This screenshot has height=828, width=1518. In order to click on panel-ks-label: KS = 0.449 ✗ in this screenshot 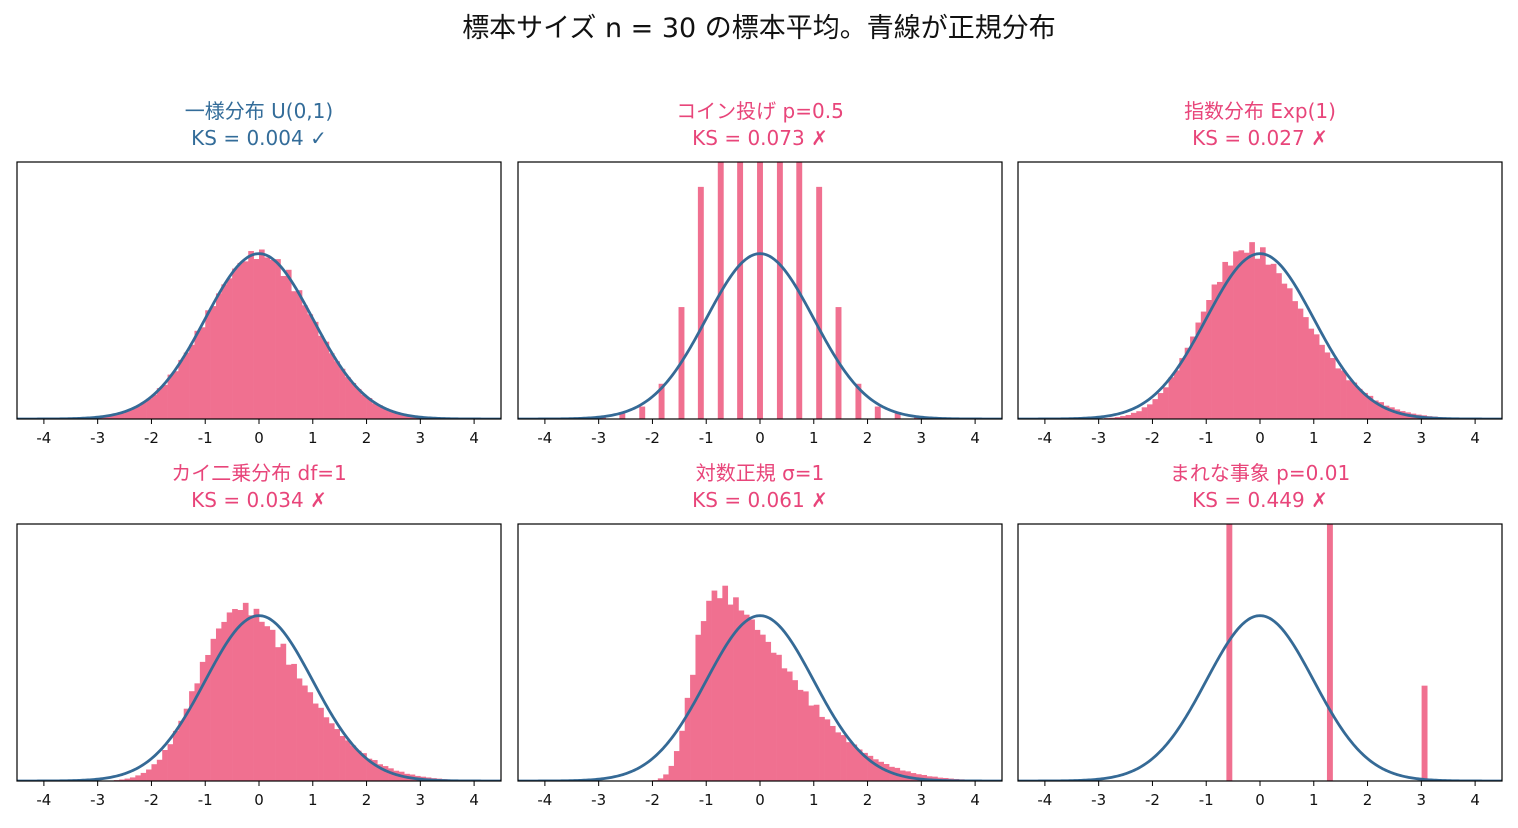, I will do `click(1260, 500)`.